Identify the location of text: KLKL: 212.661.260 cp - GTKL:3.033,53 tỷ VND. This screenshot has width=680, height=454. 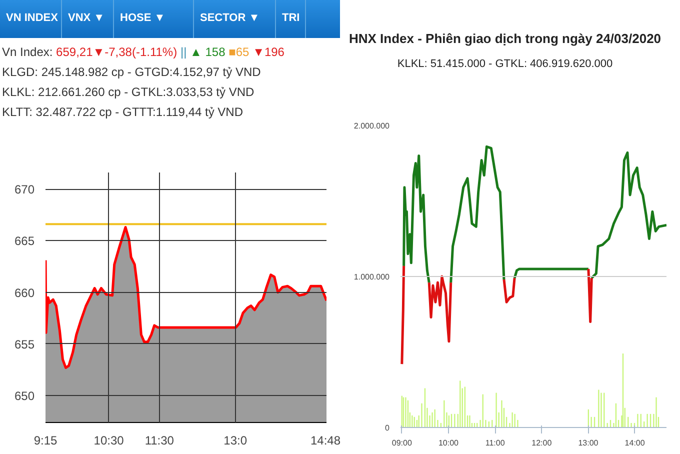
(129, 92).